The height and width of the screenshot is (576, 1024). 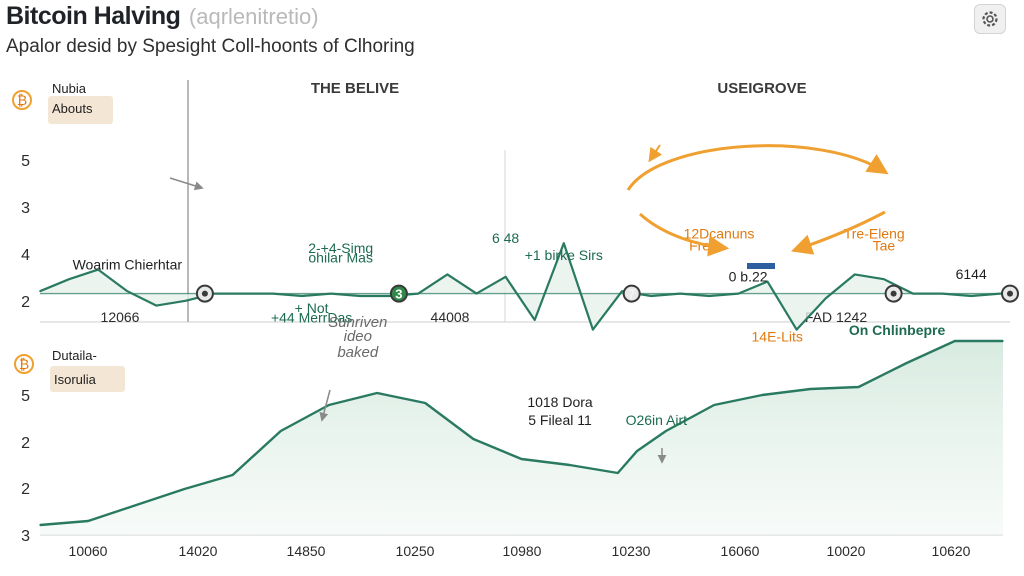 What do you see at coordinates (340, 257) in the screenshot?
I see `panel1-annotation: ohilar Mas` at bounding box center [340, 257].